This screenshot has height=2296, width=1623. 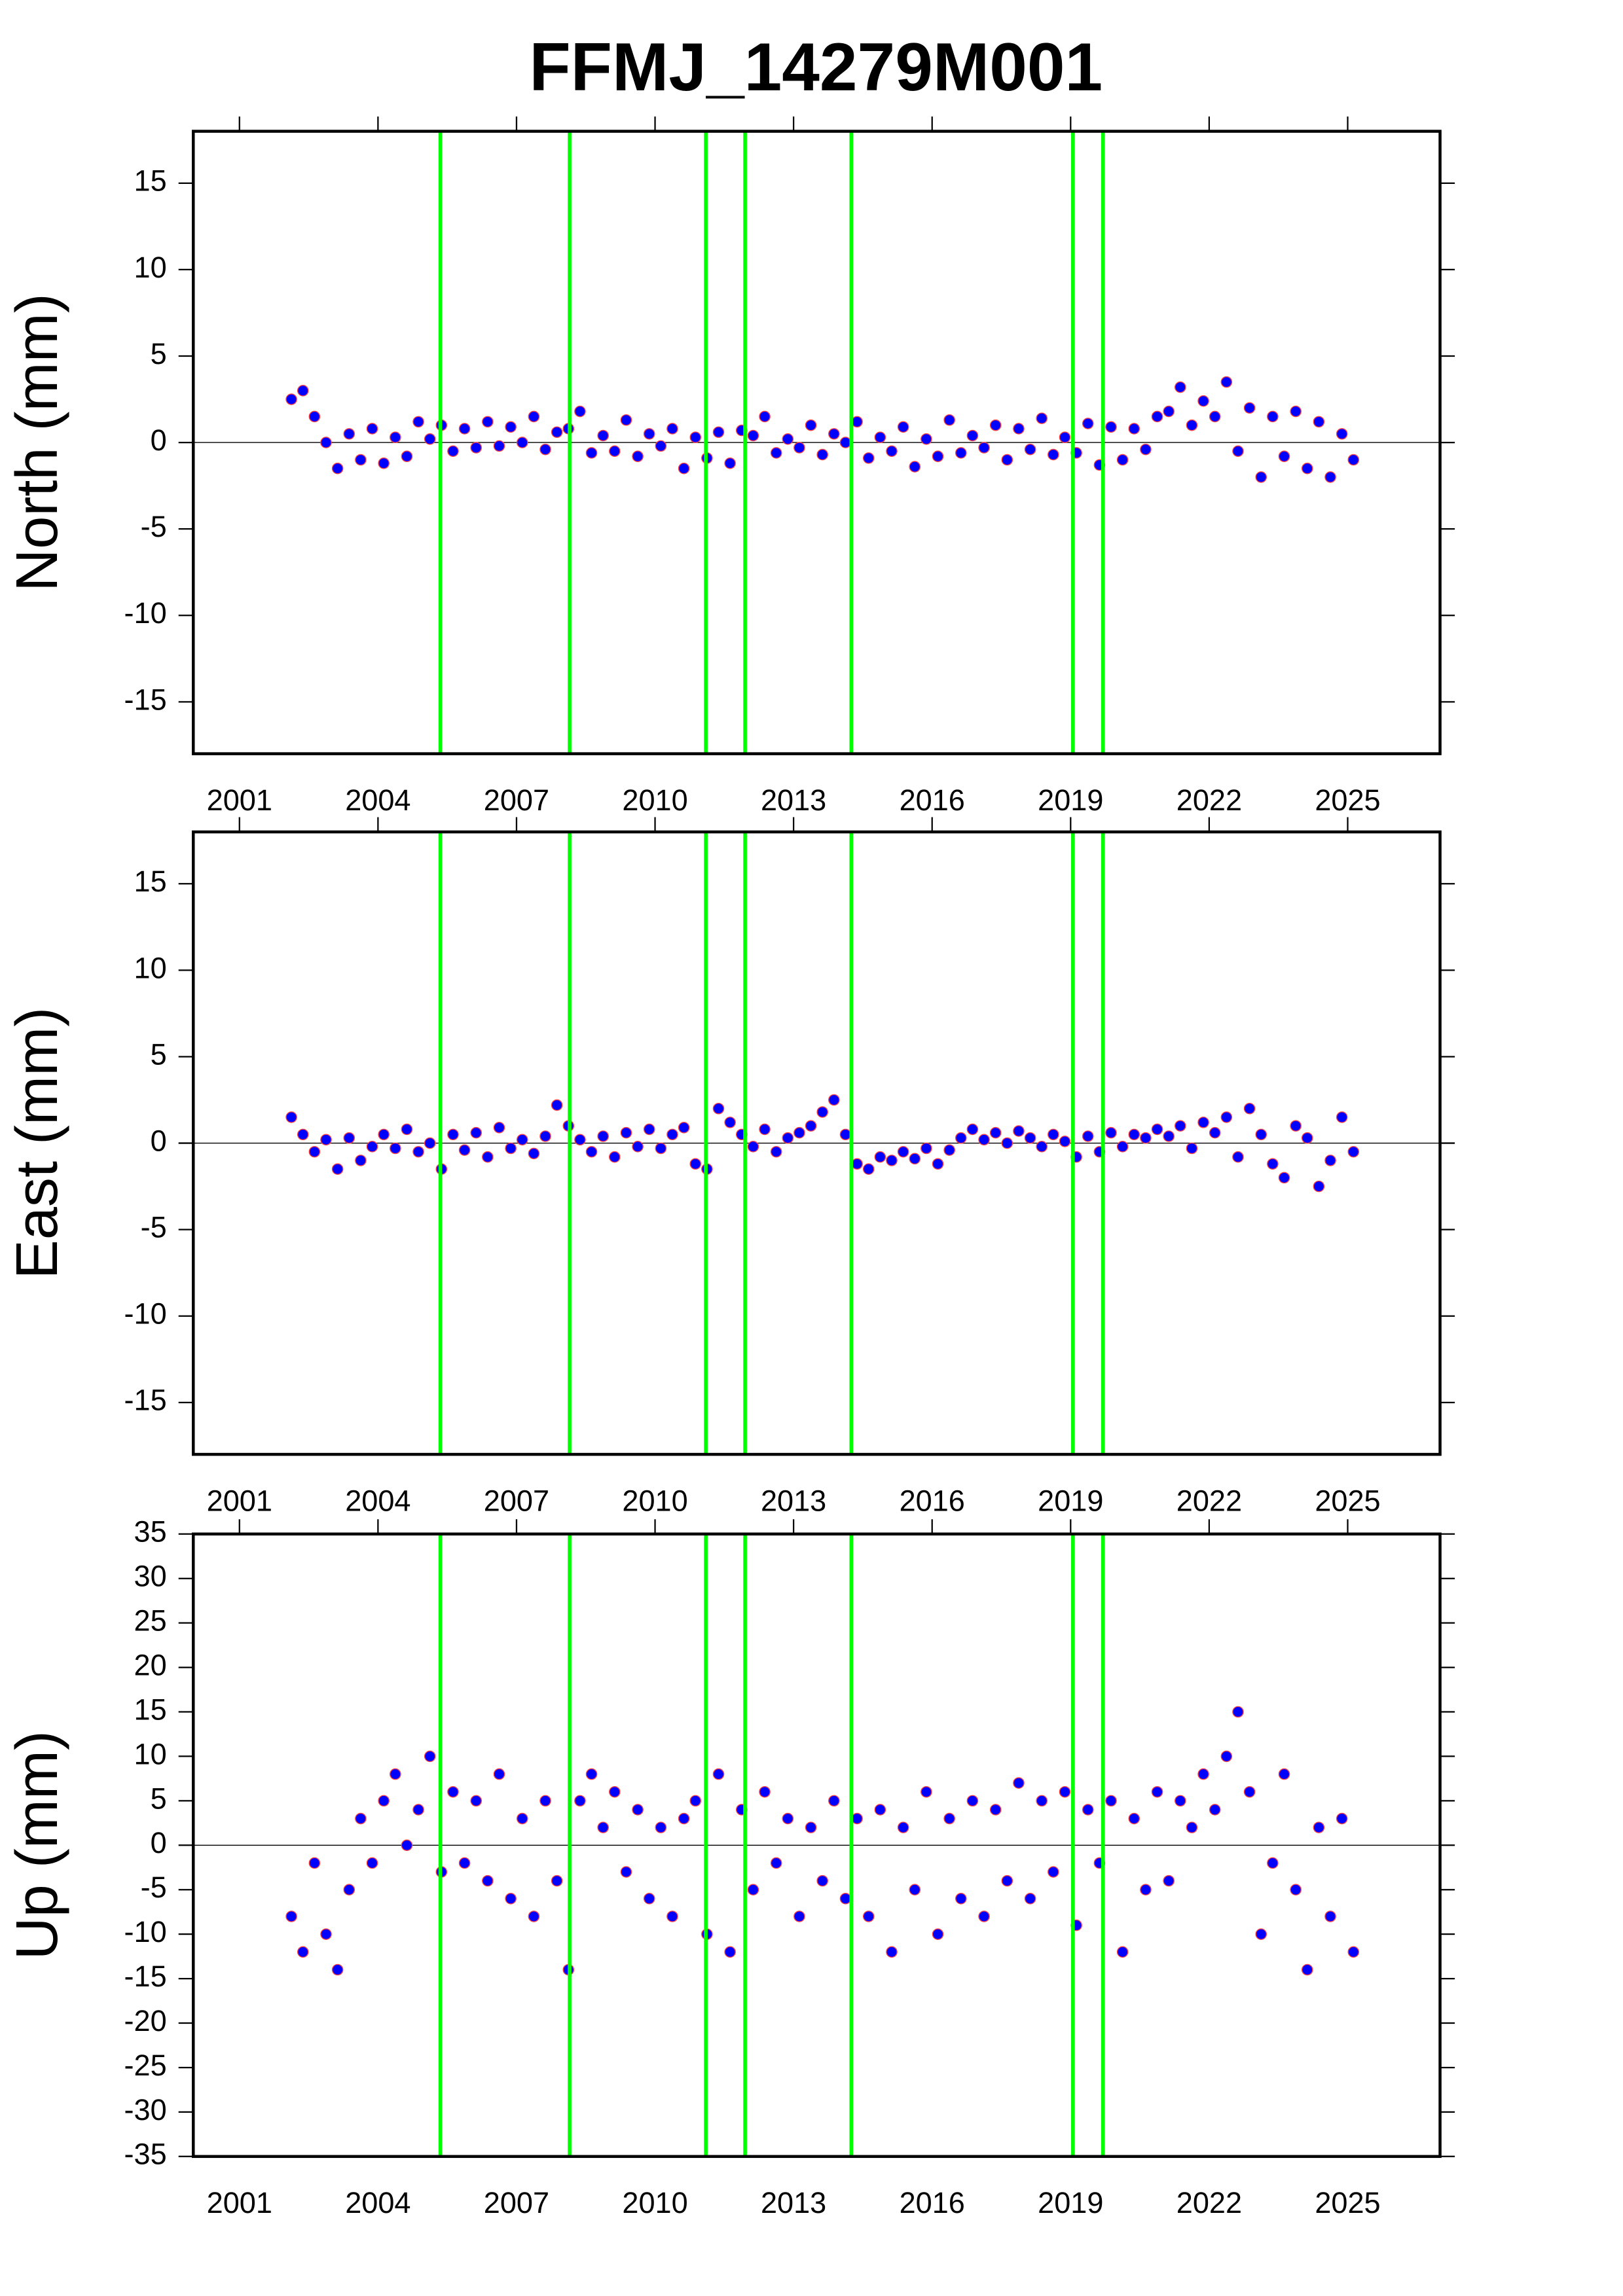 I want to click on y-tick-label: 15, so click(x=150, y=181).